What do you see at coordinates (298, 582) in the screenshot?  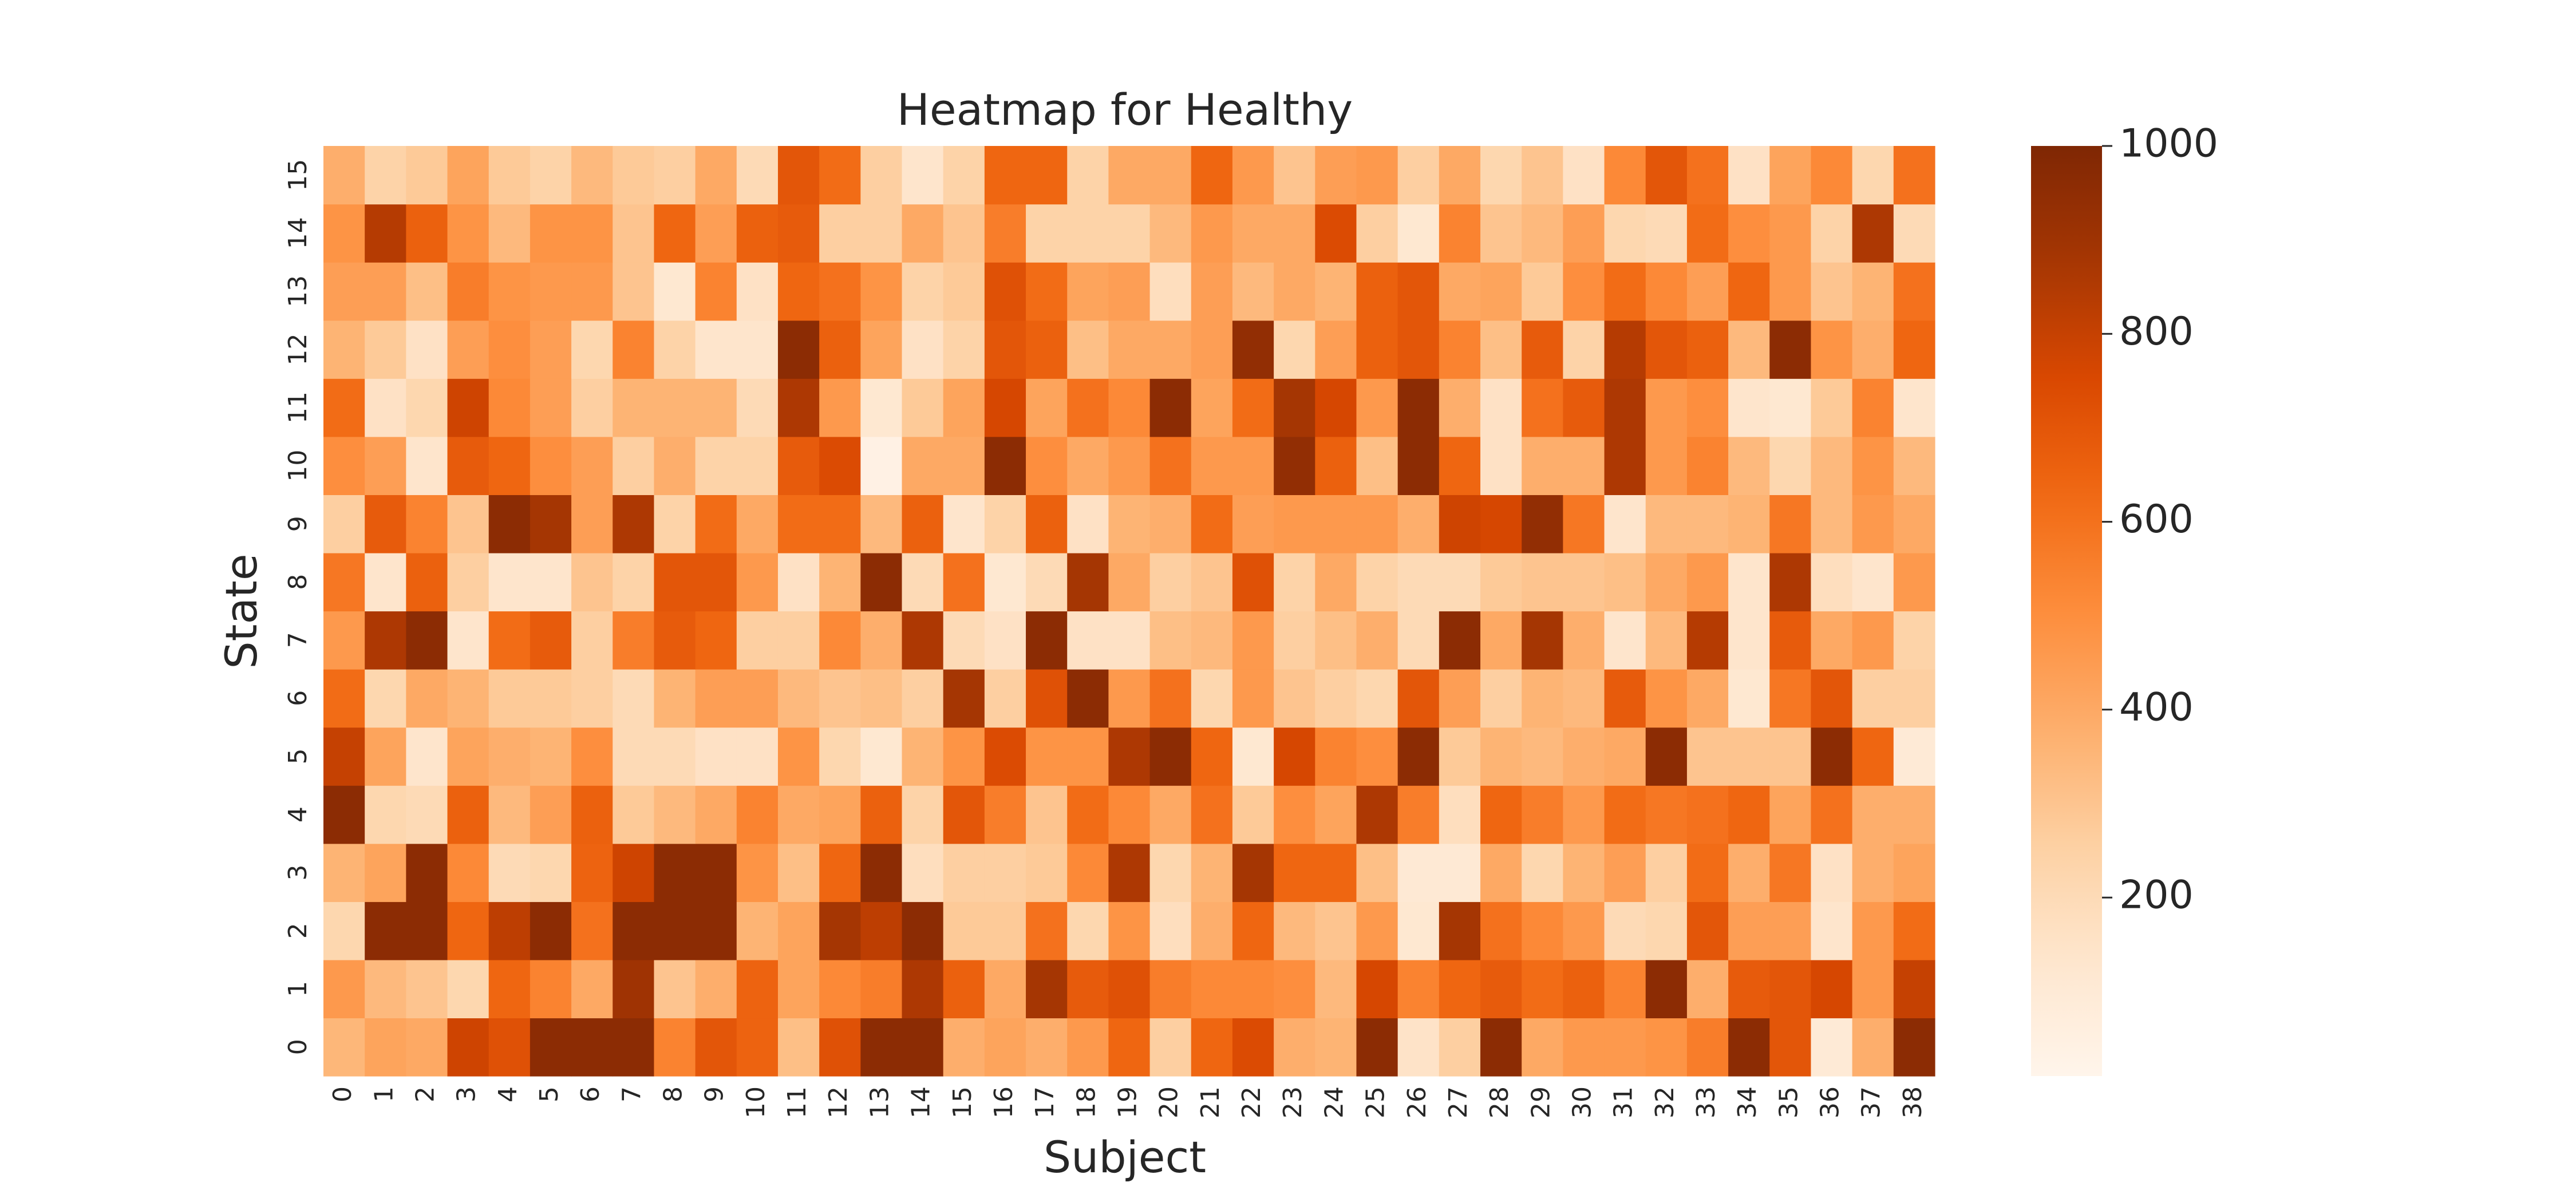 I see `y-tick-label: 8` at bounding box center [298, 582].